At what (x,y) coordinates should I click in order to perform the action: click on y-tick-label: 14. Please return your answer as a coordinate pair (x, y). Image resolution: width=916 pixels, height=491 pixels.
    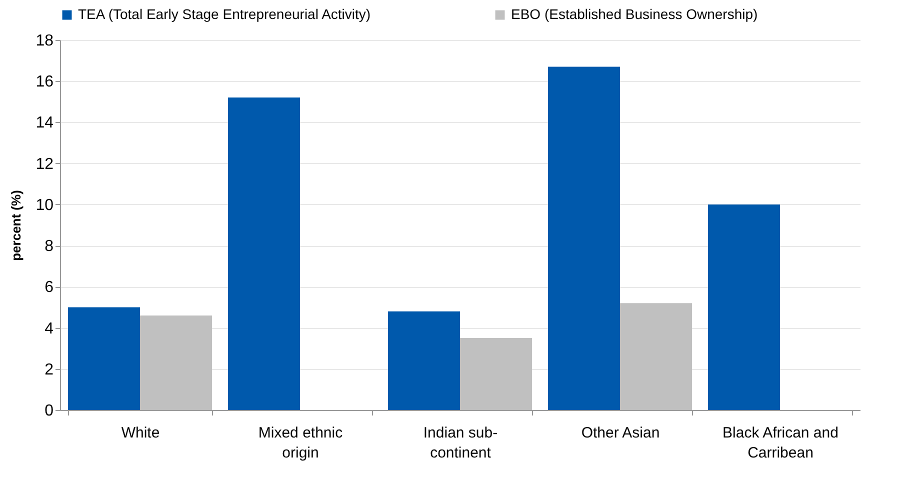
    Looking at the image, I should click on (45, 123).